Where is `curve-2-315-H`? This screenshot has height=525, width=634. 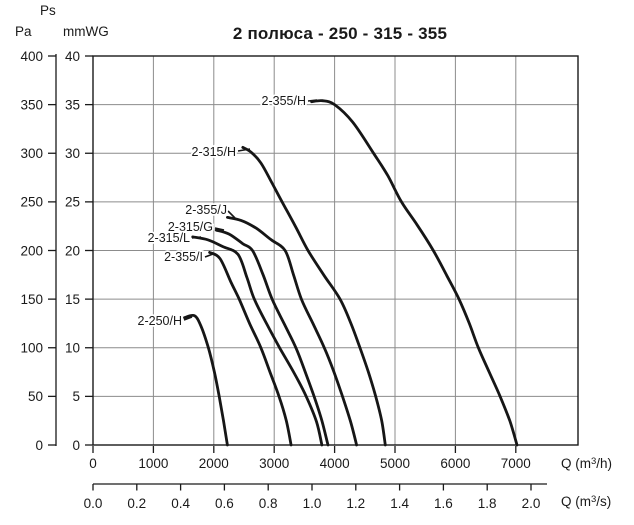
curve-2-315-H is located at coordinates (314, 296).